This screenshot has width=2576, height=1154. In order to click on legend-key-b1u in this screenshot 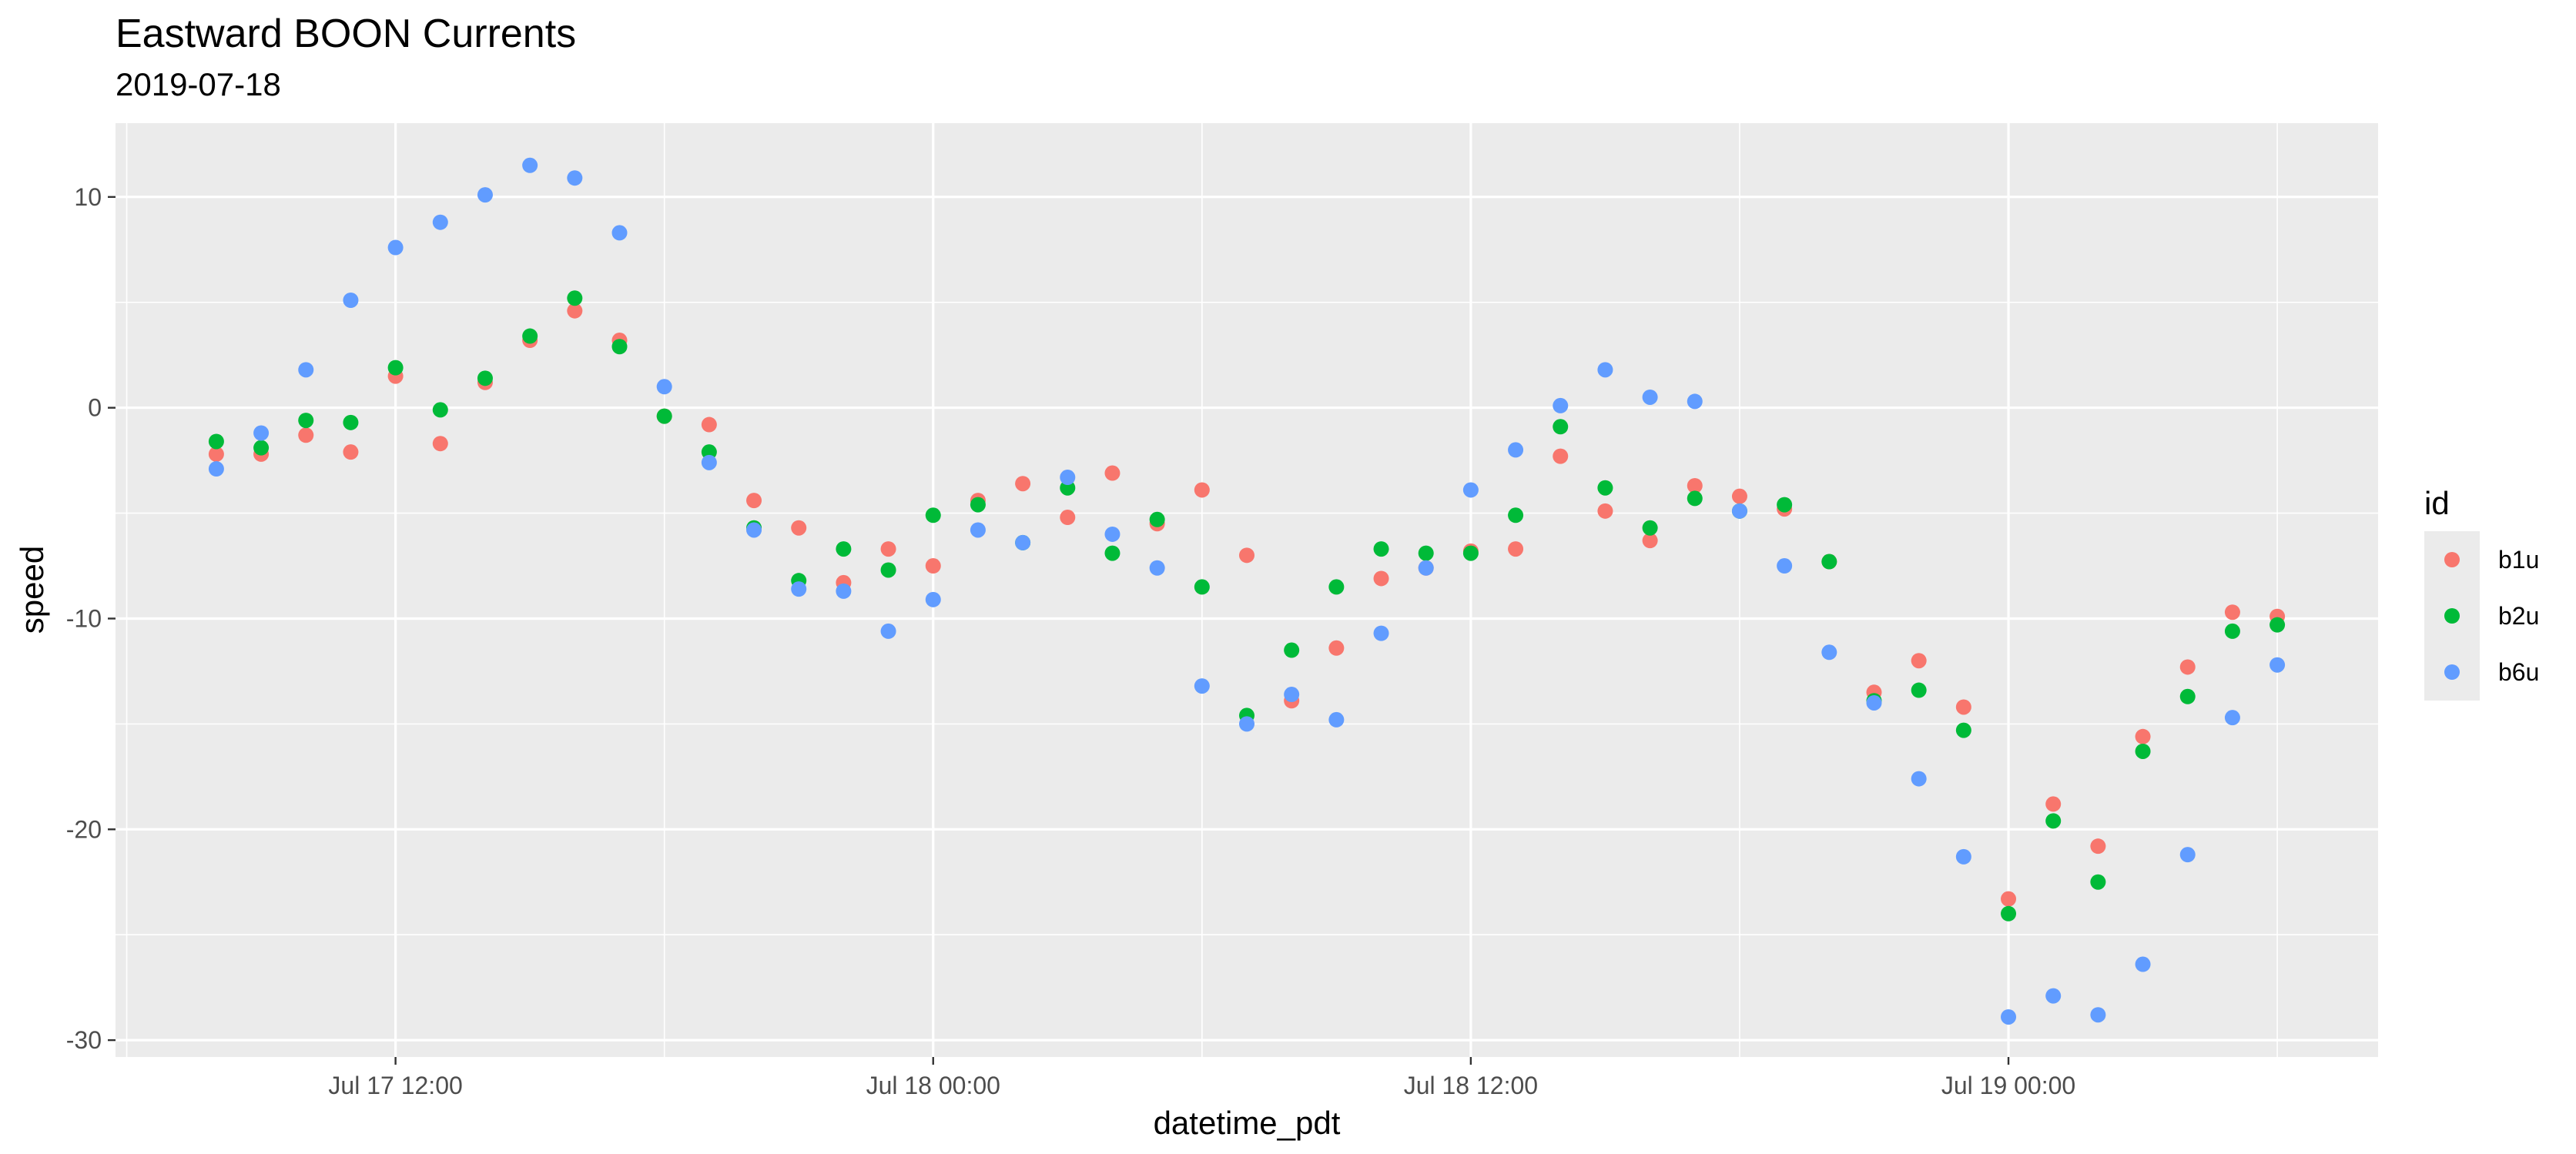, I will do `click(2452, 559)`.